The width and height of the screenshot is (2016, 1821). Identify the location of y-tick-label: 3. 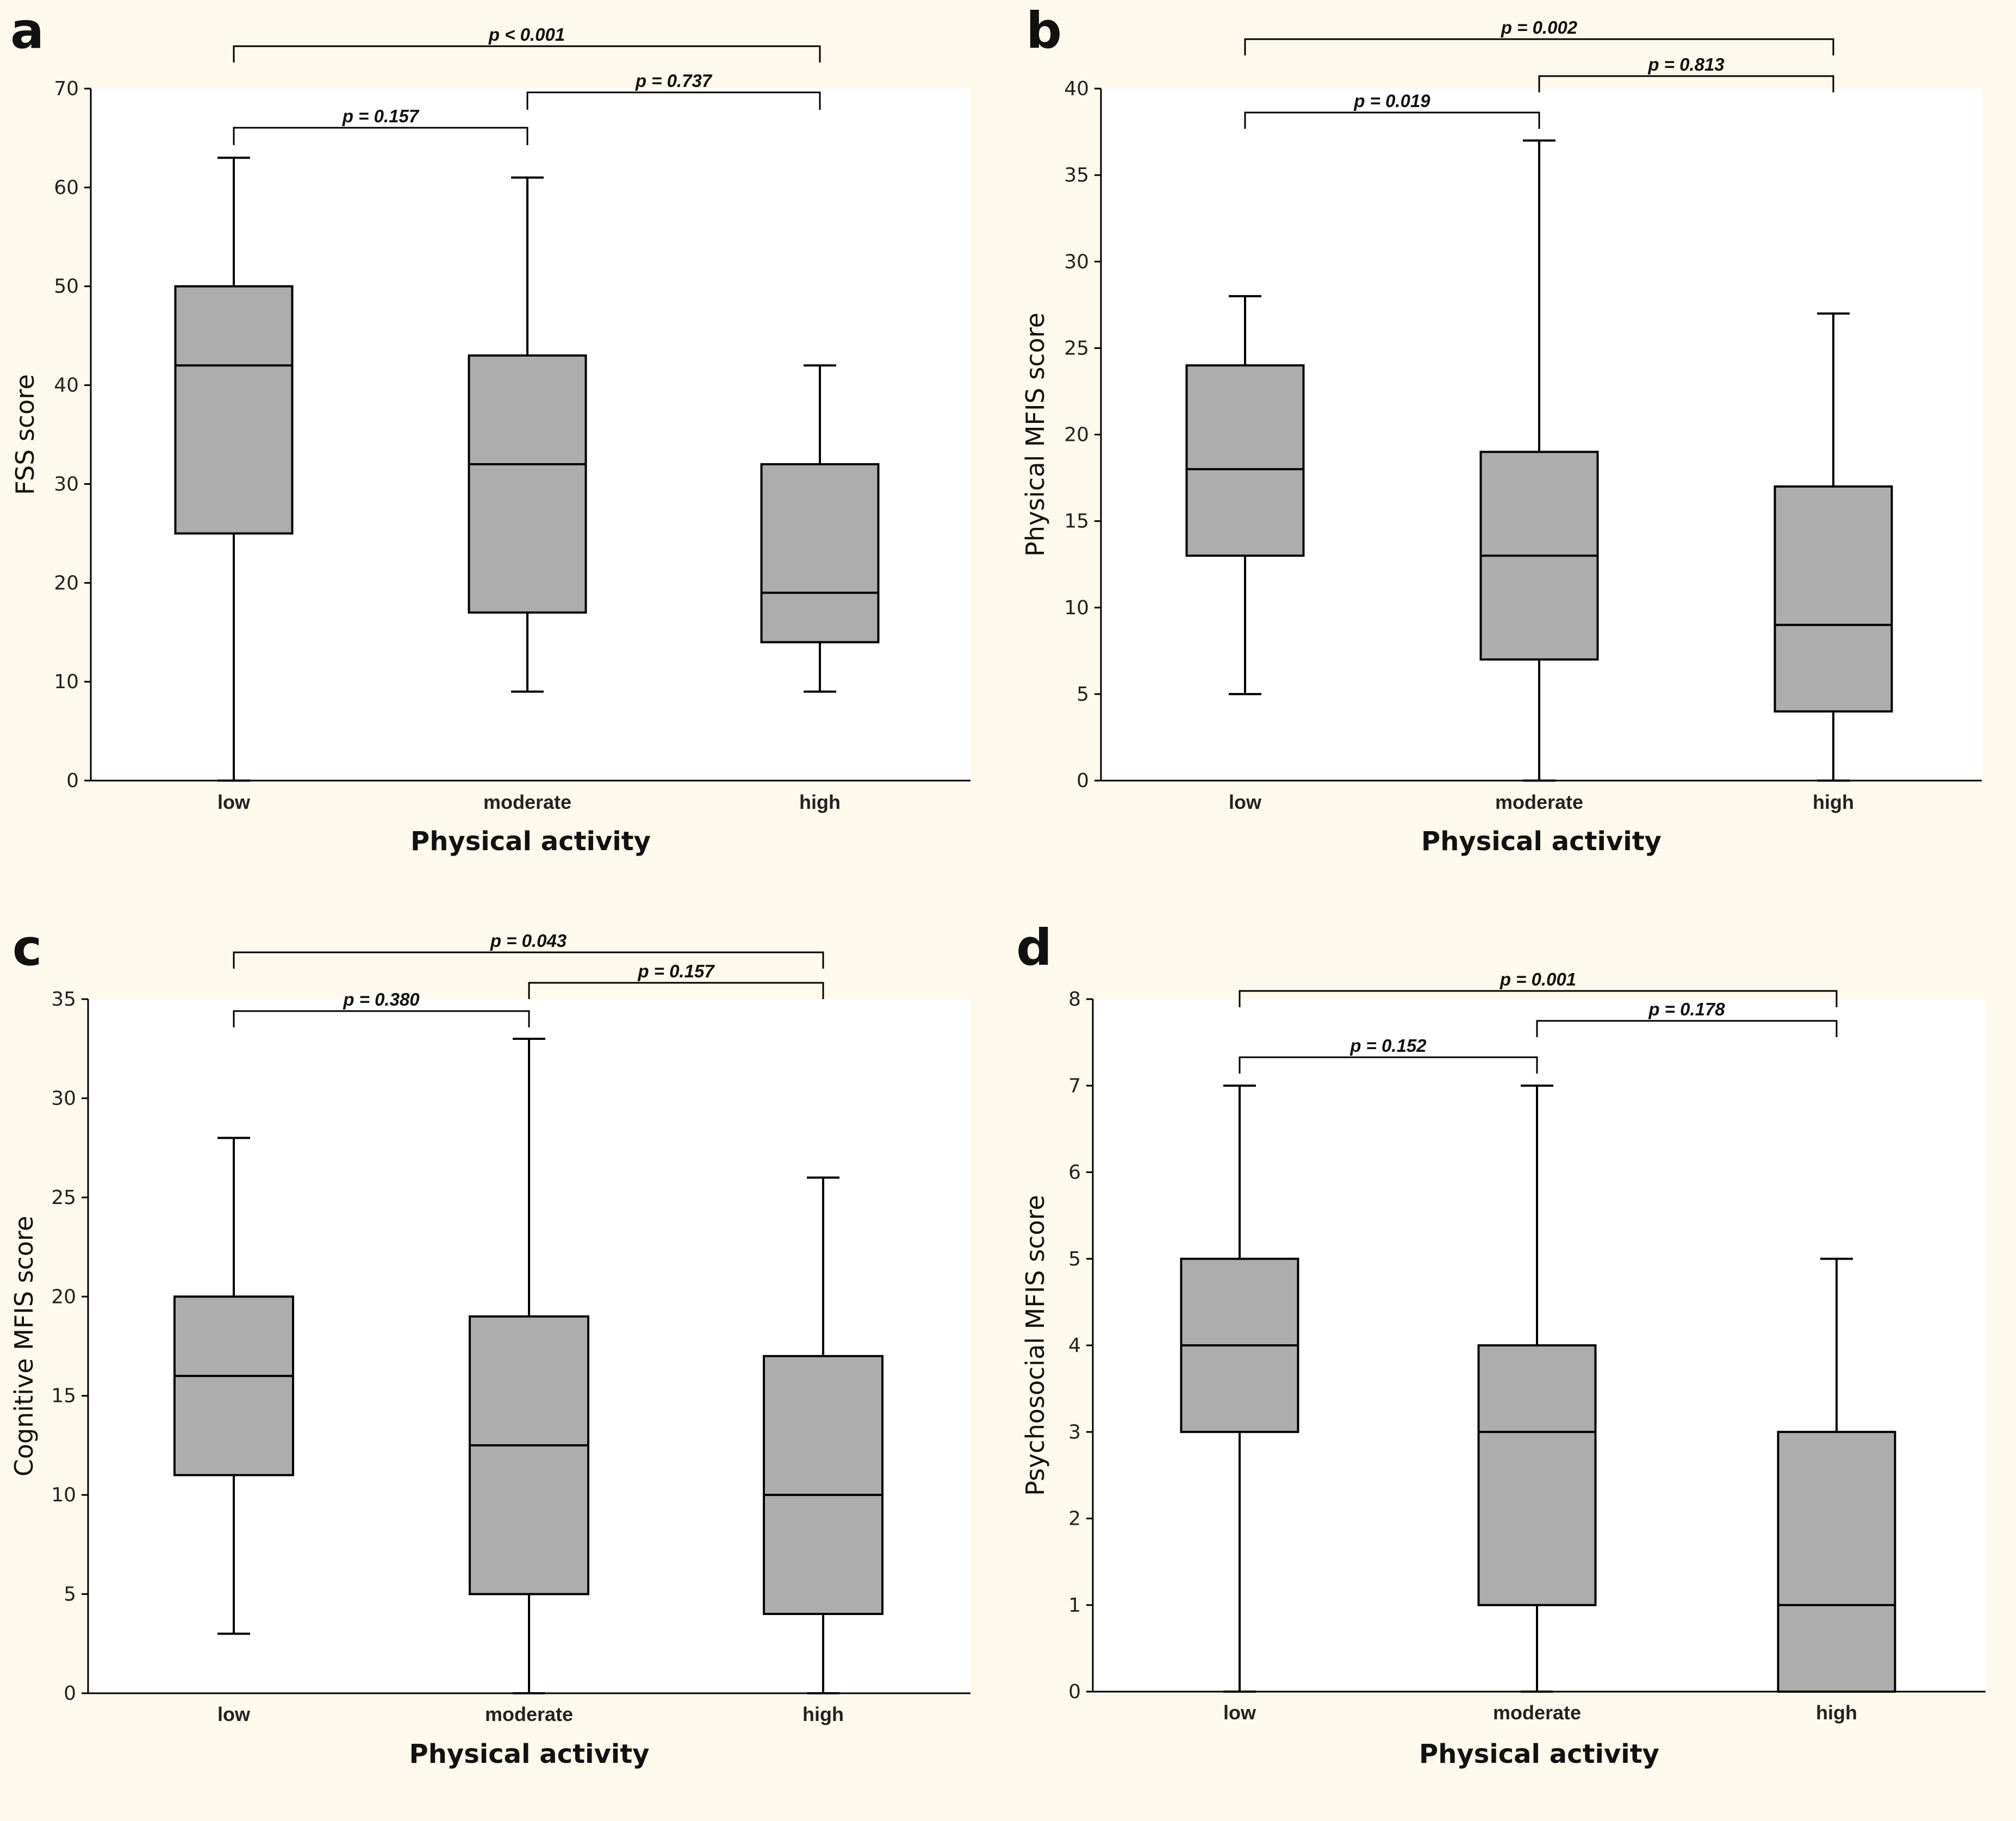
(1074, 1432).